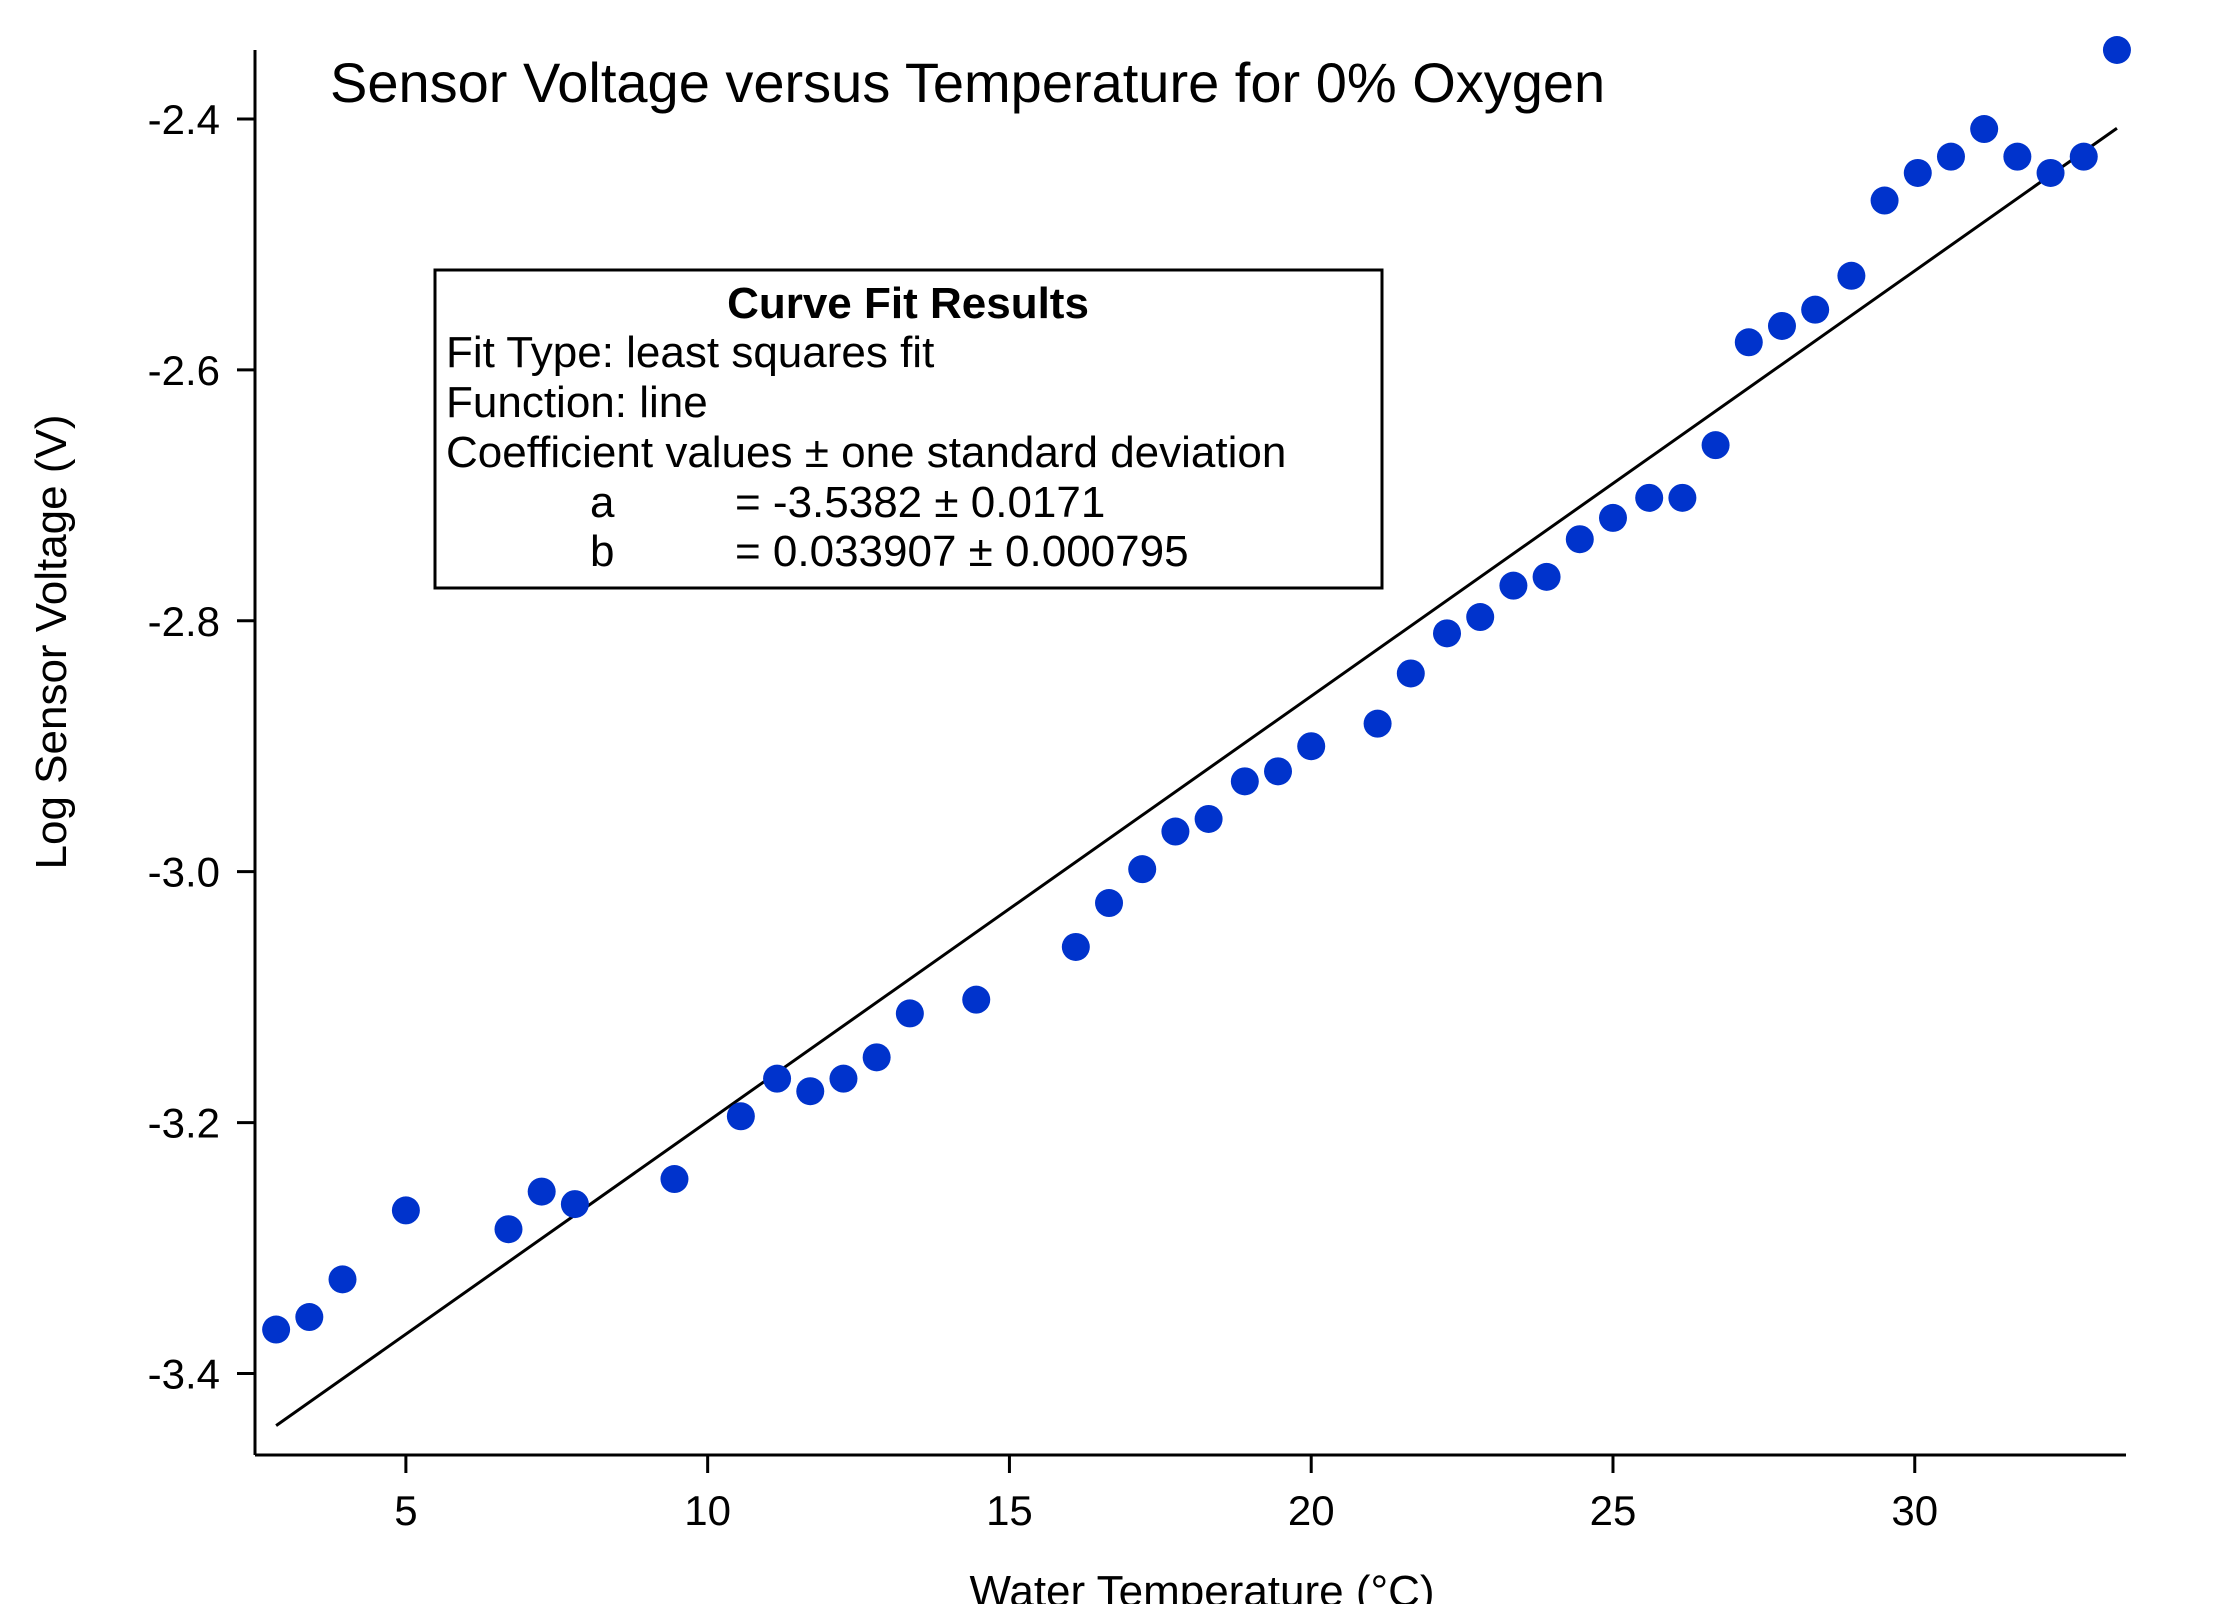 The width and height of the screenshot is (2236, 1604). Describe the element at coordinates (184, 1123) in the screenshot. I see `y-tick-label: -3.2` at that location.